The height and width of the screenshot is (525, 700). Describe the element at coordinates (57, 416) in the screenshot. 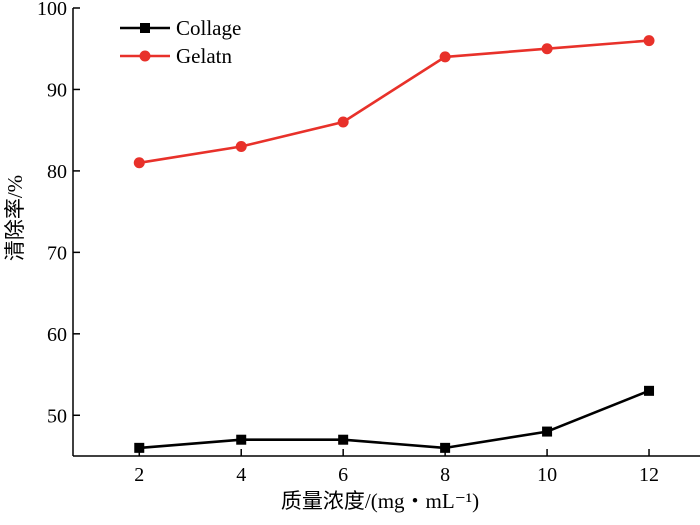

I see `y-tick-label: 50` at that location.